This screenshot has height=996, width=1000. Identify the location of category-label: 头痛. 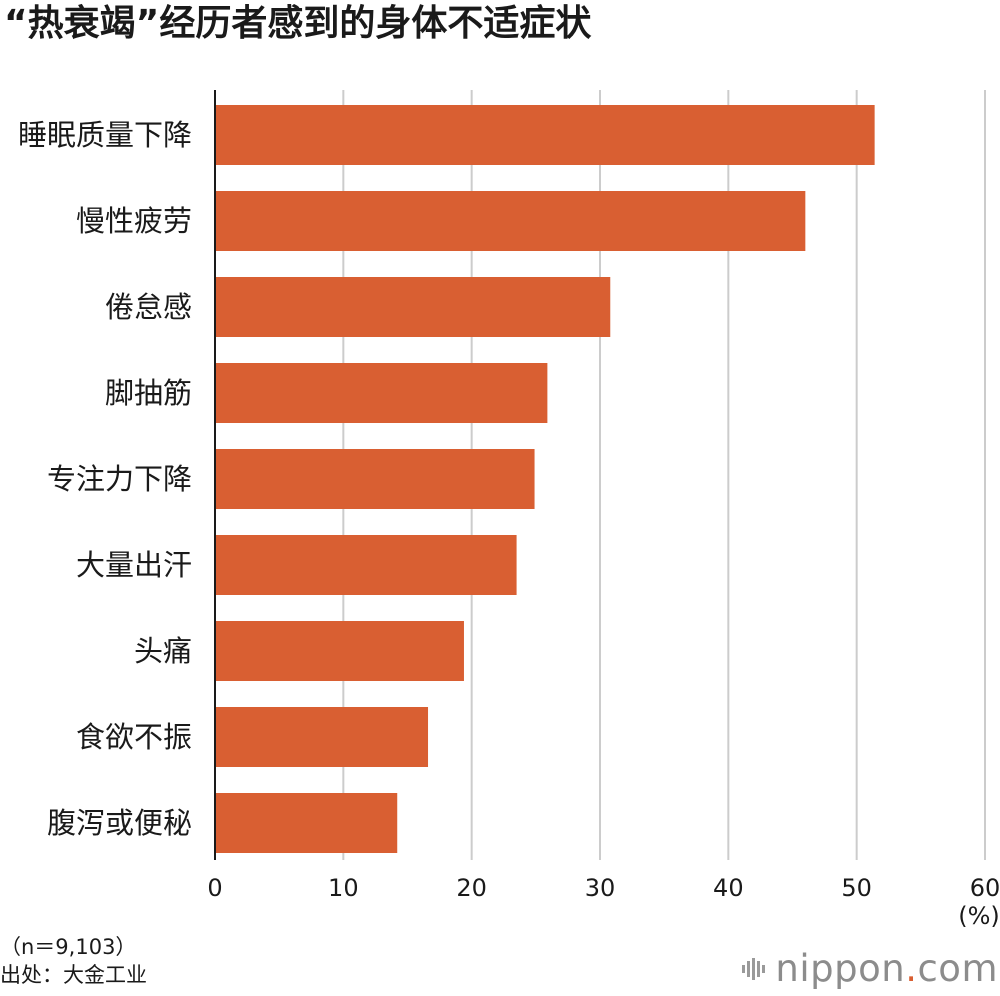
(163, 651).